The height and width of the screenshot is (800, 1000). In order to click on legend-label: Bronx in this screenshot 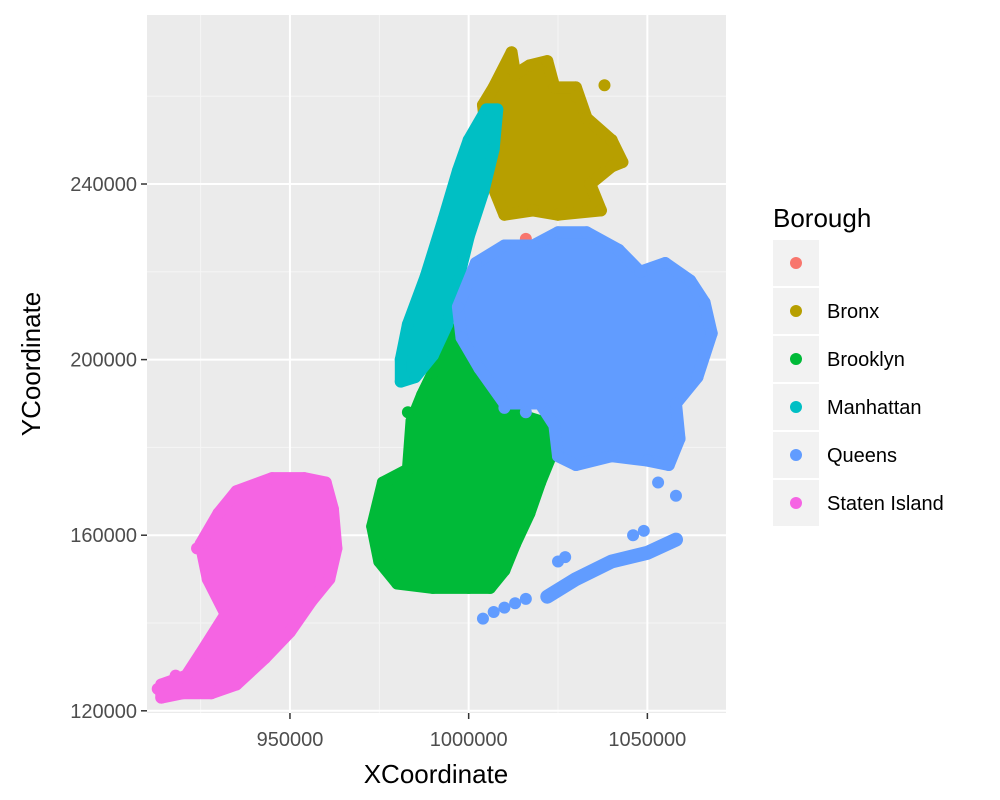, I will do `click(853, 312)`.